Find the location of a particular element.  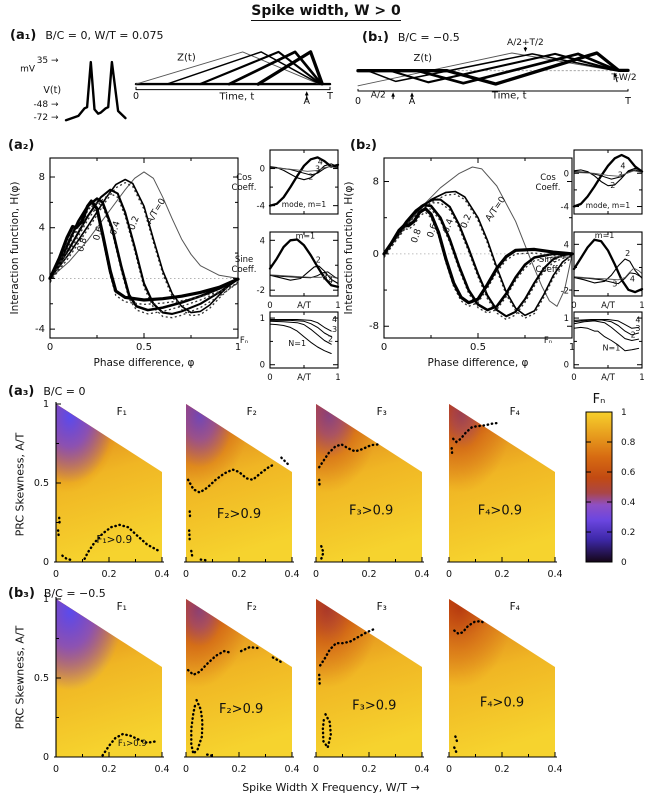

series-m1 is located at coordinates (608, 180).